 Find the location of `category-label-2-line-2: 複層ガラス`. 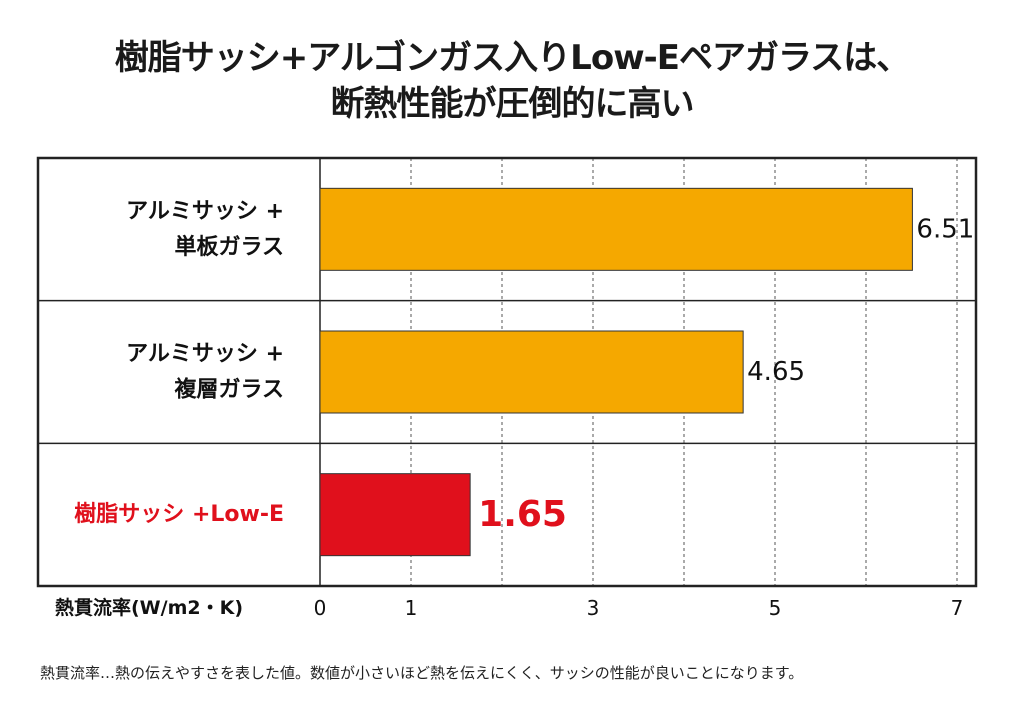

category-label-2-line-2: 複層ガラス is located at coordinates (229, 390).